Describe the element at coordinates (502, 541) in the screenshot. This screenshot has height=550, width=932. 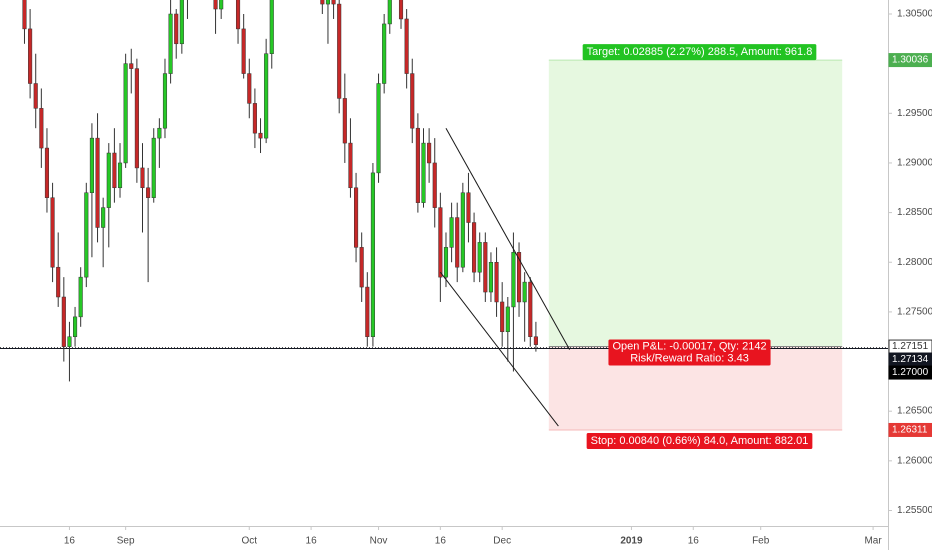
I see `time-tick-label: Dec` at that location.